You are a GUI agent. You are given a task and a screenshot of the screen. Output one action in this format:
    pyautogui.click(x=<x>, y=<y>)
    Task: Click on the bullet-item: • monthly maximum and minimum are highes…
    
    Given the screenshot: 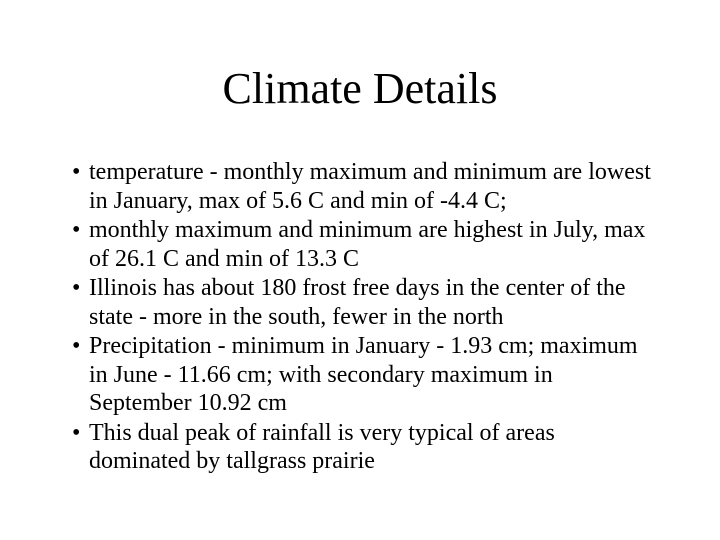 What is the action you would take?
    pyautogui.click(x=372, y=244)
    